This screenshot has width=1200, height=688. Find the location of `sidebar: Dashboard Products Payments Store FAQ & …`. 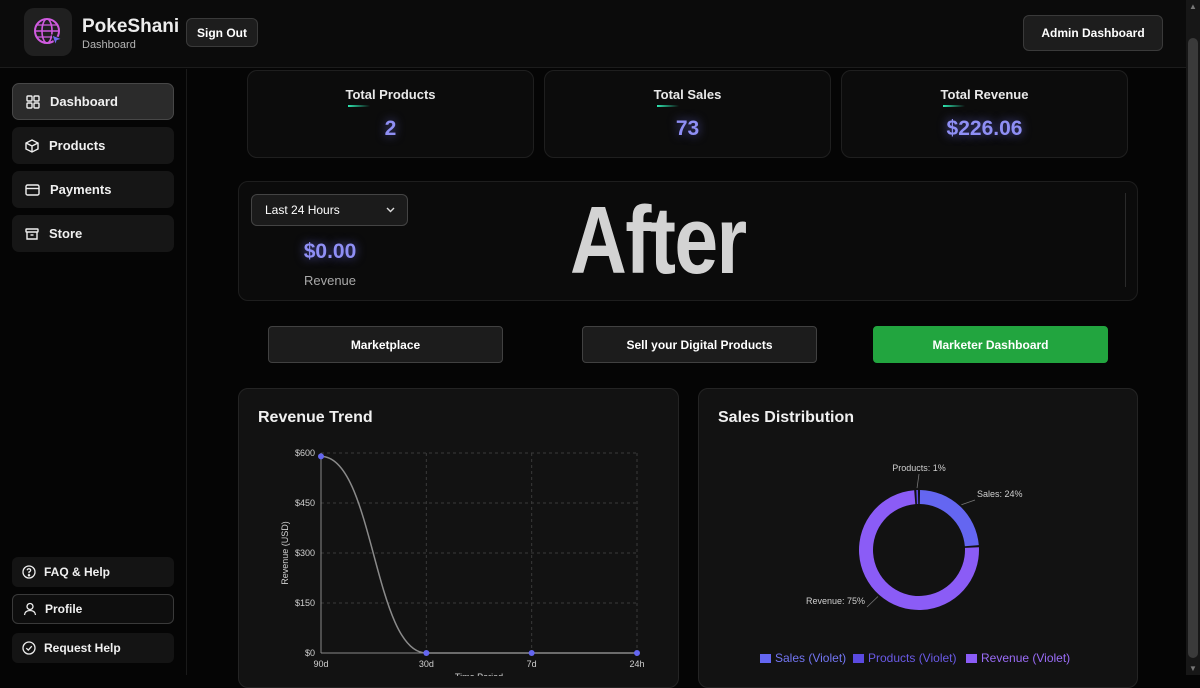

sidebar: Dashboard Products Payments Store FAQ & … is located at coordinates (93, 372).